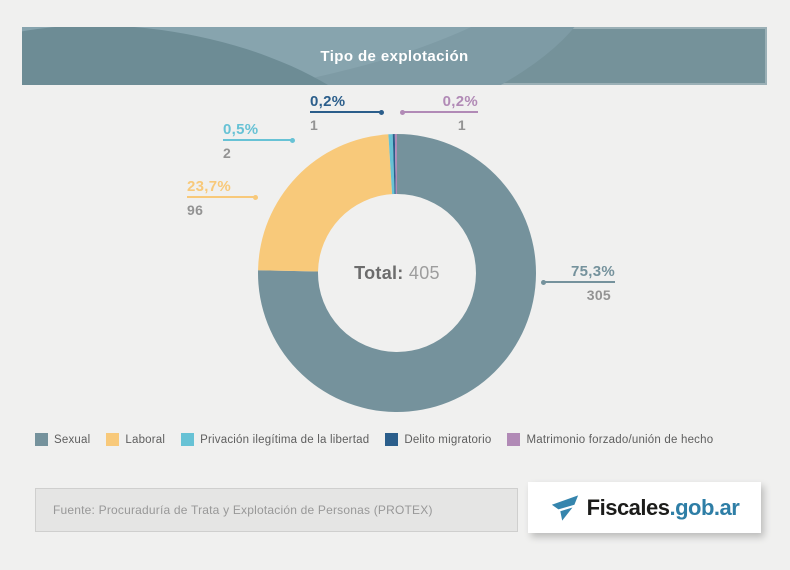 This screenshot has height=570, width=790. I want to click on callout-laboral-leader-line, so click(222, 197).